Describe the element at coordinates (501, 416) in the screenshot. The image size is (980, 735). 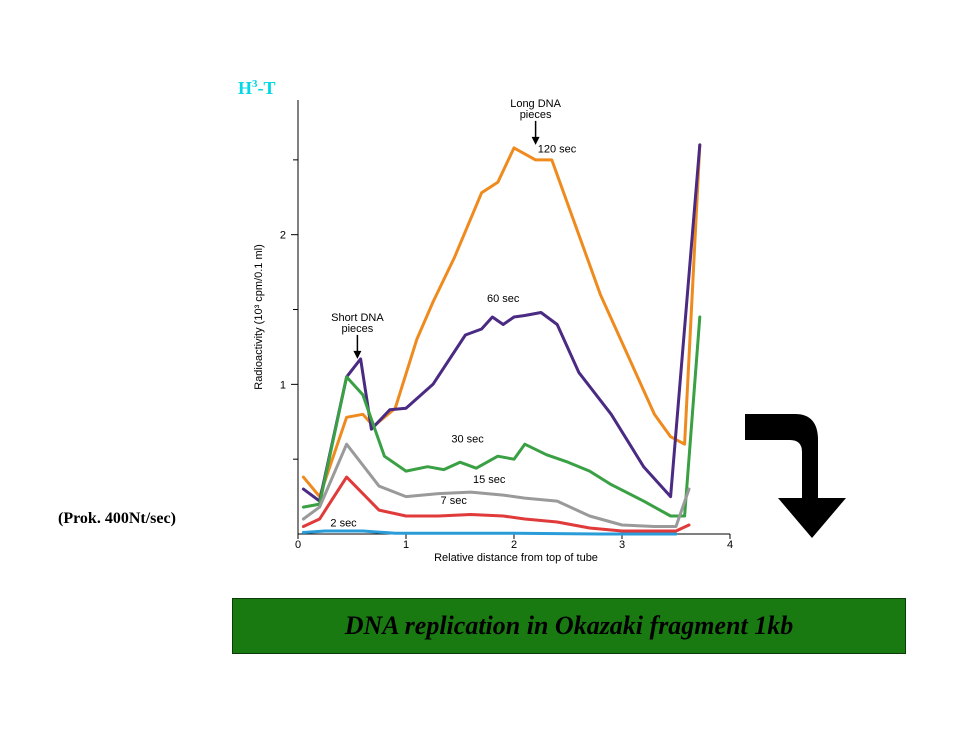
I see `series-line-30-sec` at that location.